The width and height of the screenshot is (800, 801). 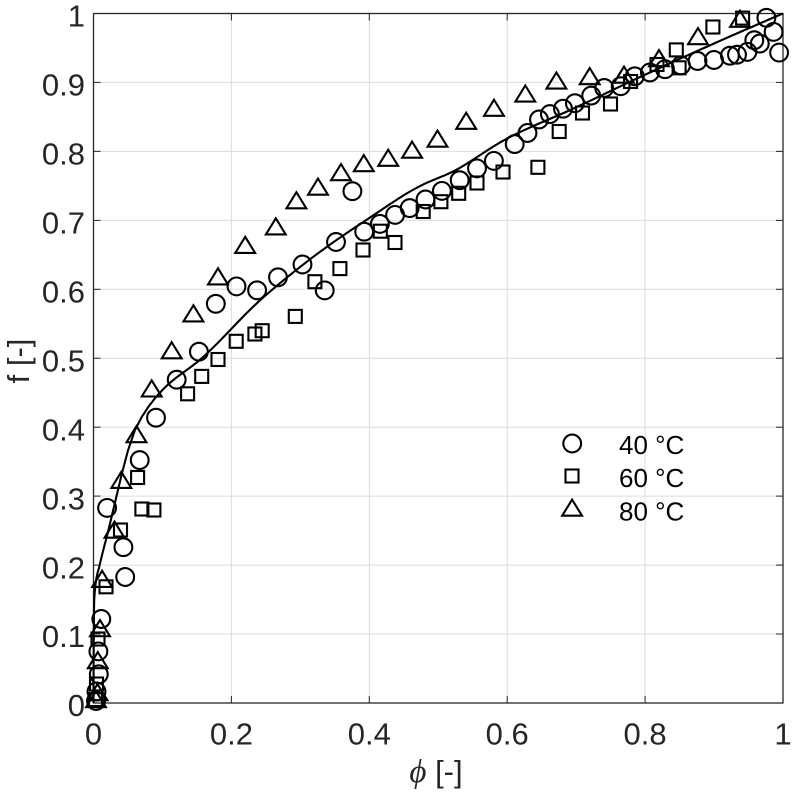 What do you see at coordinates (651, 445) in the screenshot?
I see `svg-text: 40 °C` at bounding box center [651, 445].